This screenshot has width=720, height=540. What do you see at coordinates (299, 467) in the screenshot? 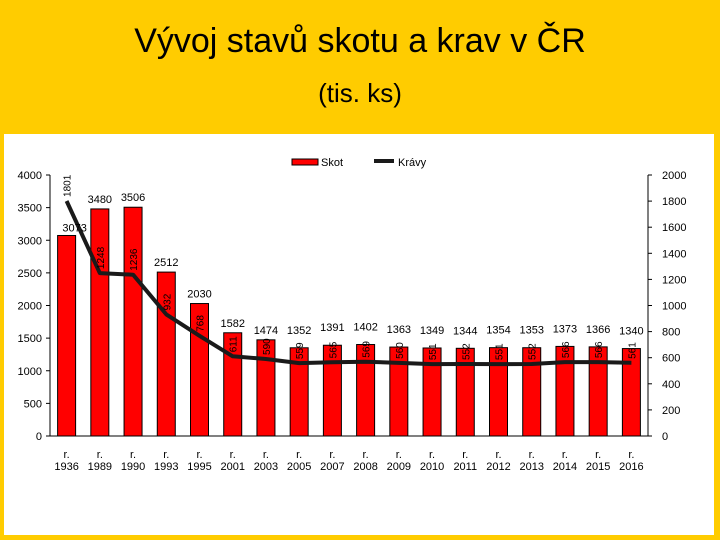
I see `x-label-year: 2005` at bounding box center [299, 467].